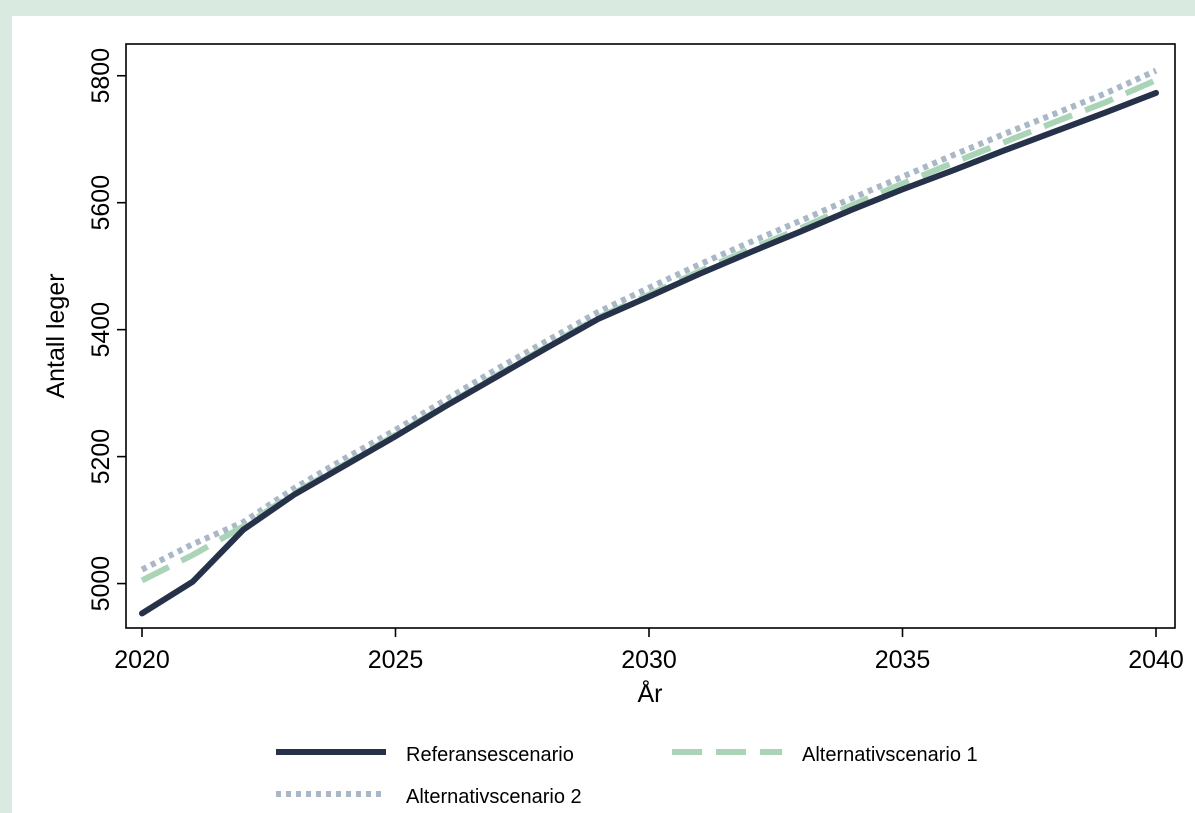 The width and height of the screenshot is (1195, 813). Describe the element at coordinates (142, 660) in the screenshot. I see `x-tick-label-2020: 2020` at that location.